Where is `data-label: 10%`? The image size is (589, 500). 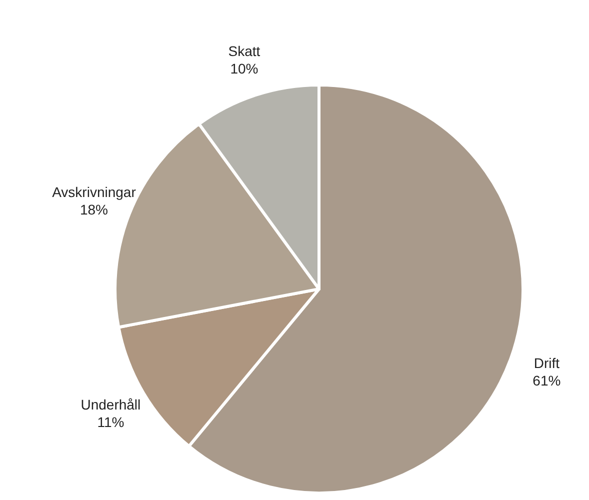
data-label: 10% is located at coordinates (244, 68).